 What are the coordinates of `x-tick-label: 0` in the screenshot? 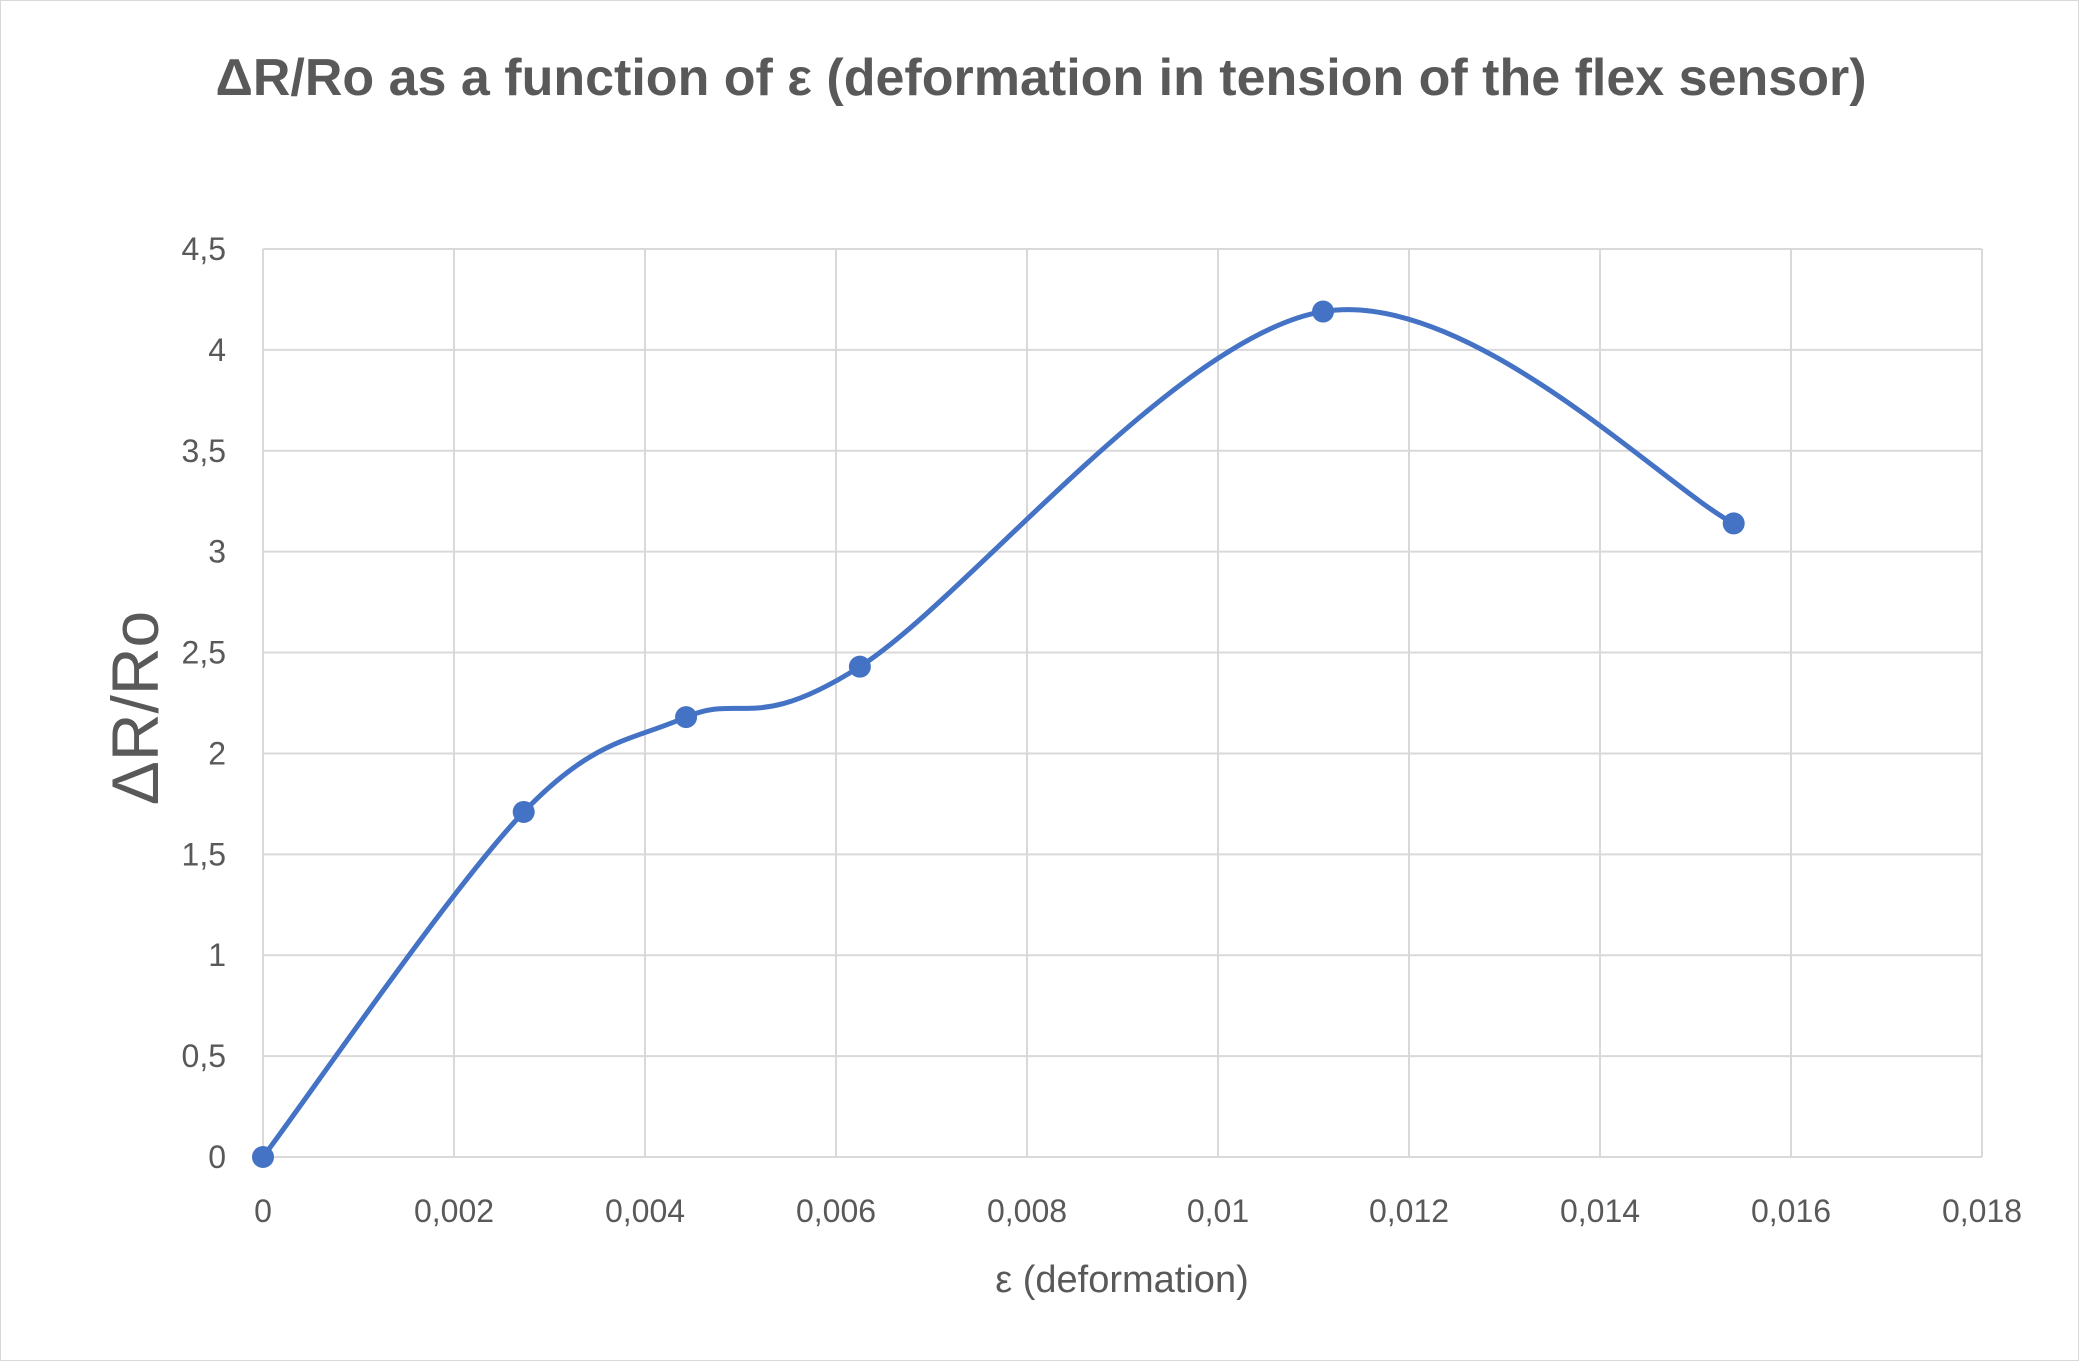 It's located at (263, 1211).